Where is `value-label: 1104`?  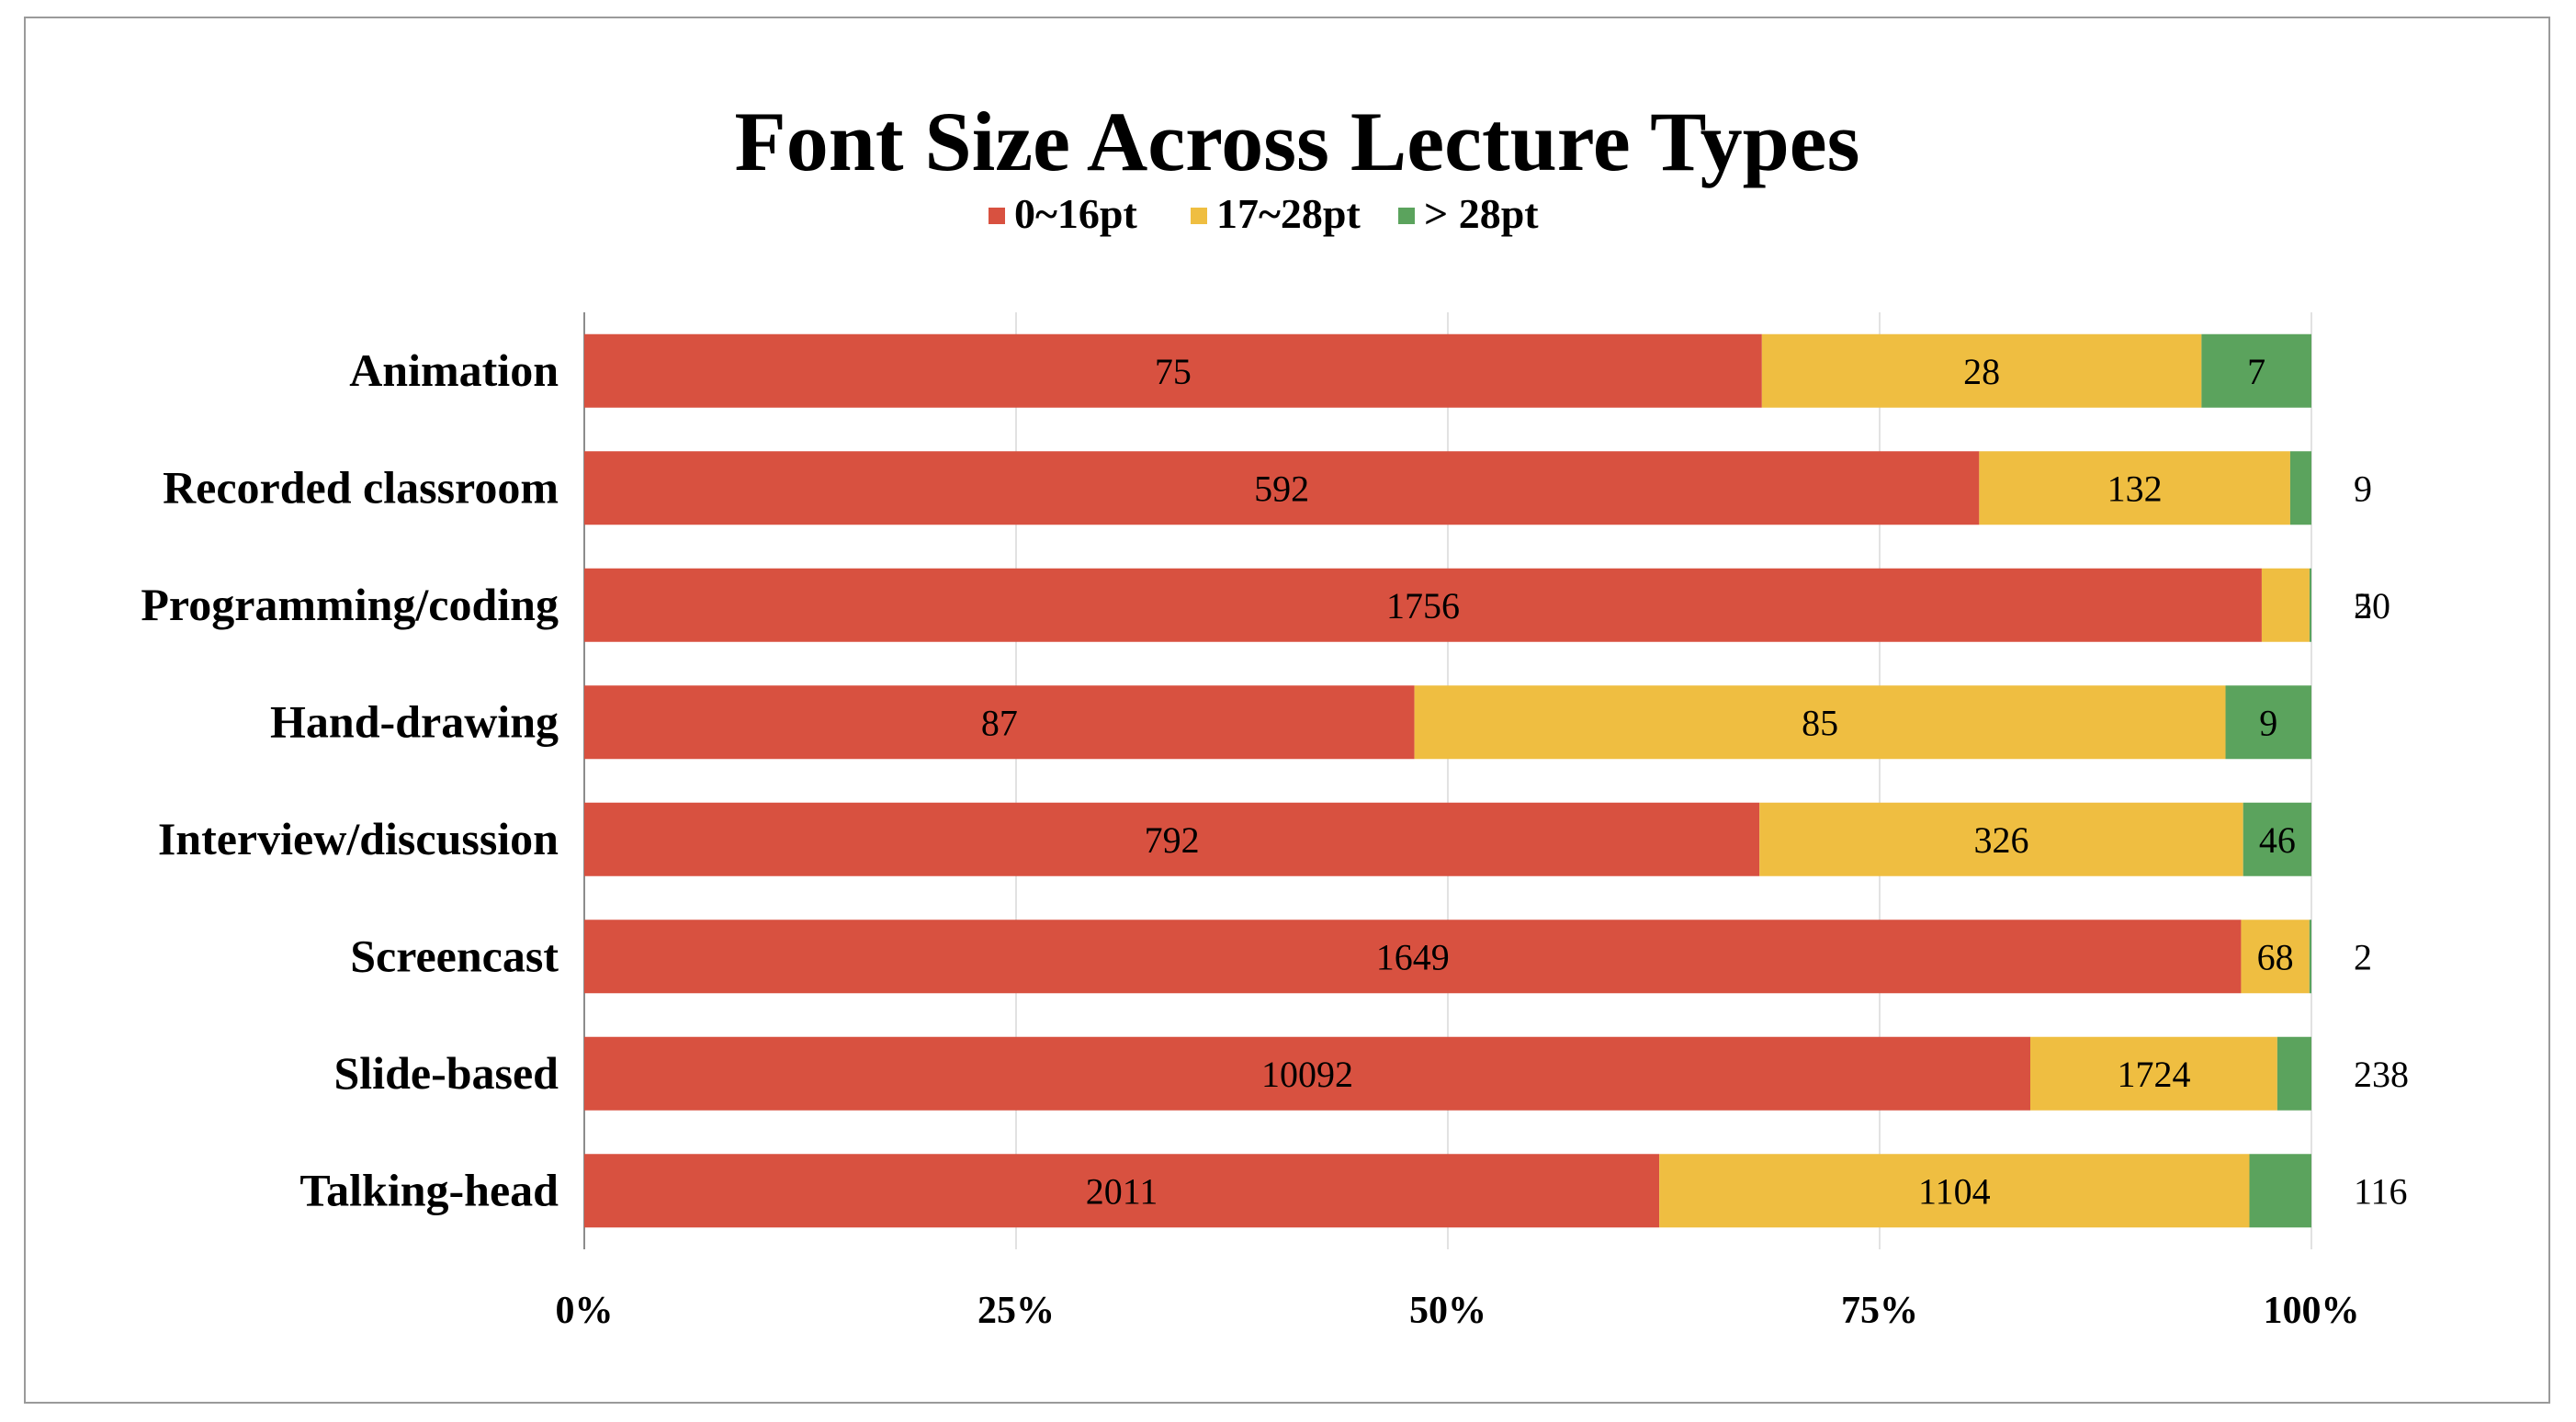
value-label: 1104 is located at coordinates (1954, 1191).